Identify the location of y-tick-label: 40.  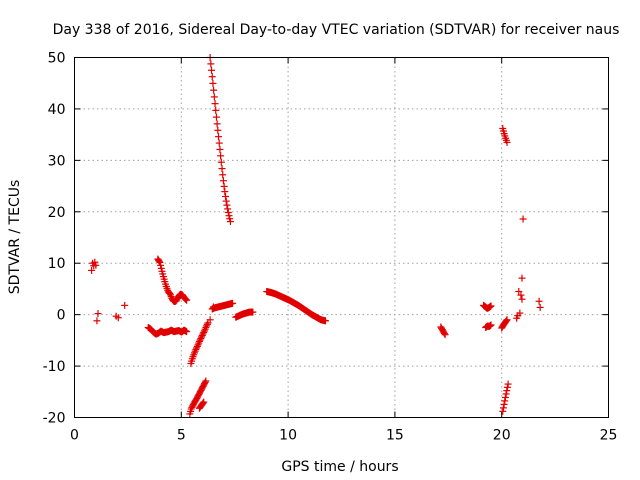
(57, 110).